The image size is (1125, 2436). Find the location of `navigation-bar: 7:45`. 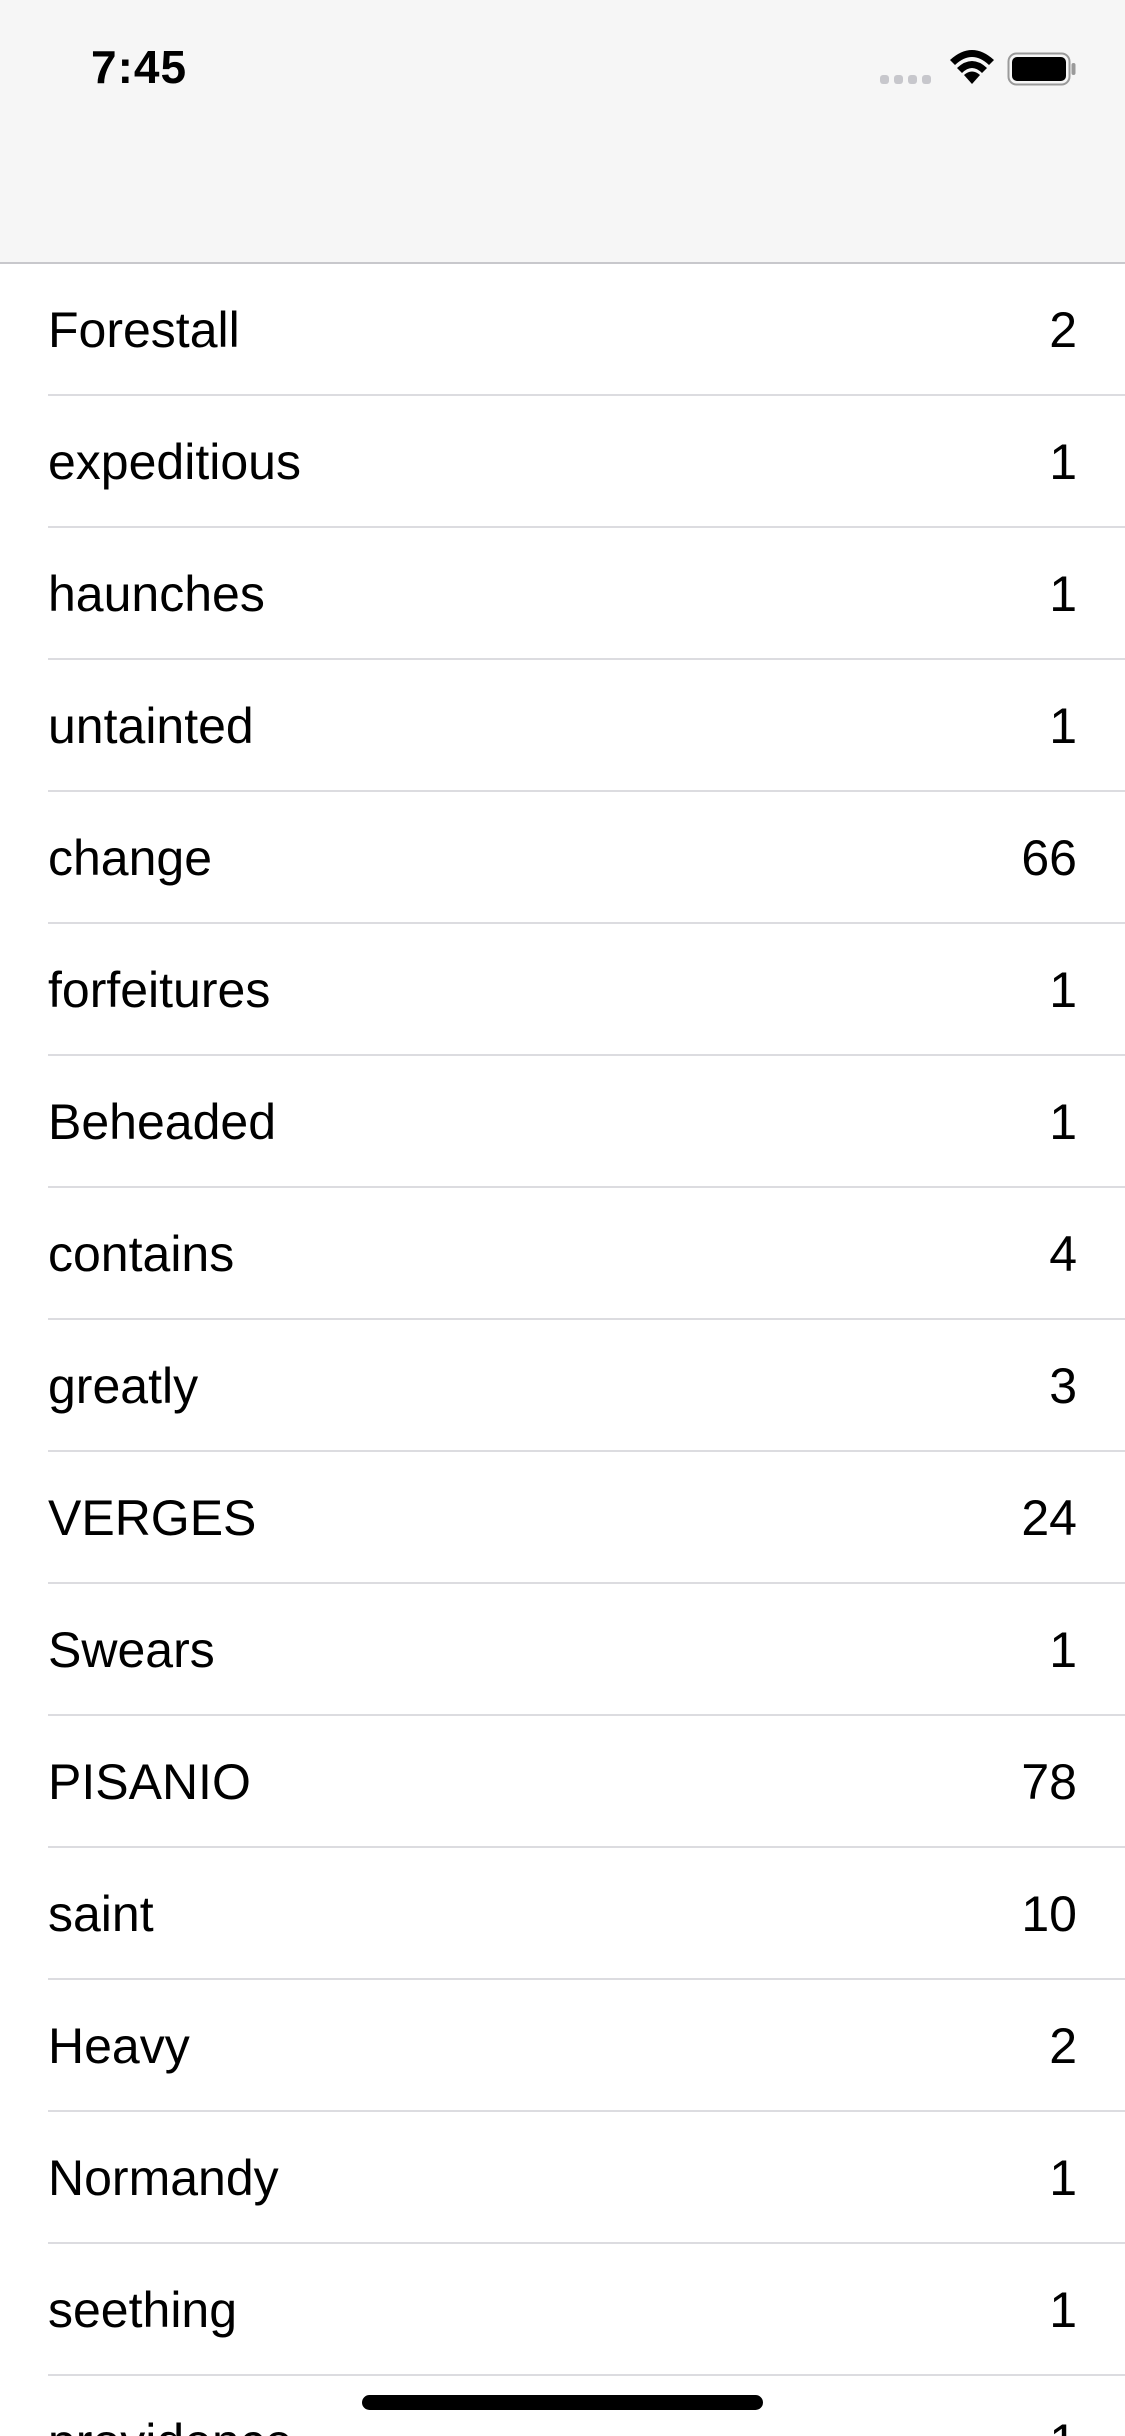

navigation-bar: 7:45 is located at coordinates (562, 132).